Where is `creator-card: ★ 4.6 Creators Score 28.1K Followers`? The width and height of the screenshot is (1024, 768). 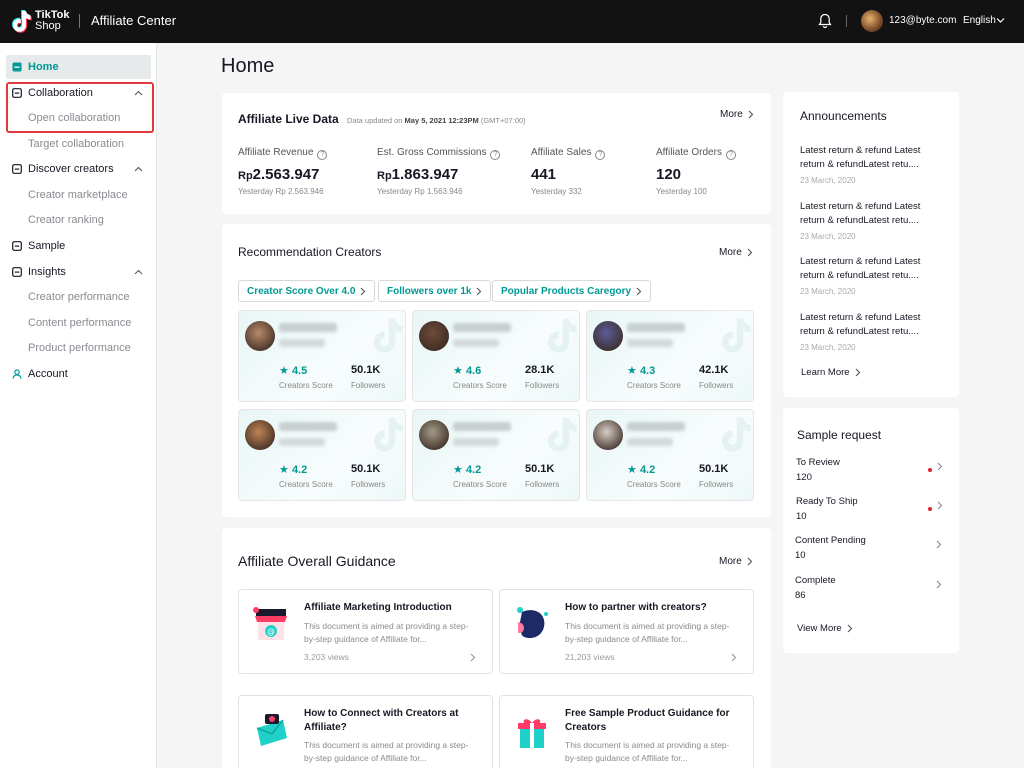
creator-card: ★ 4.6 Creators Score 28.1K Followers is located at coordinates (496, 356).